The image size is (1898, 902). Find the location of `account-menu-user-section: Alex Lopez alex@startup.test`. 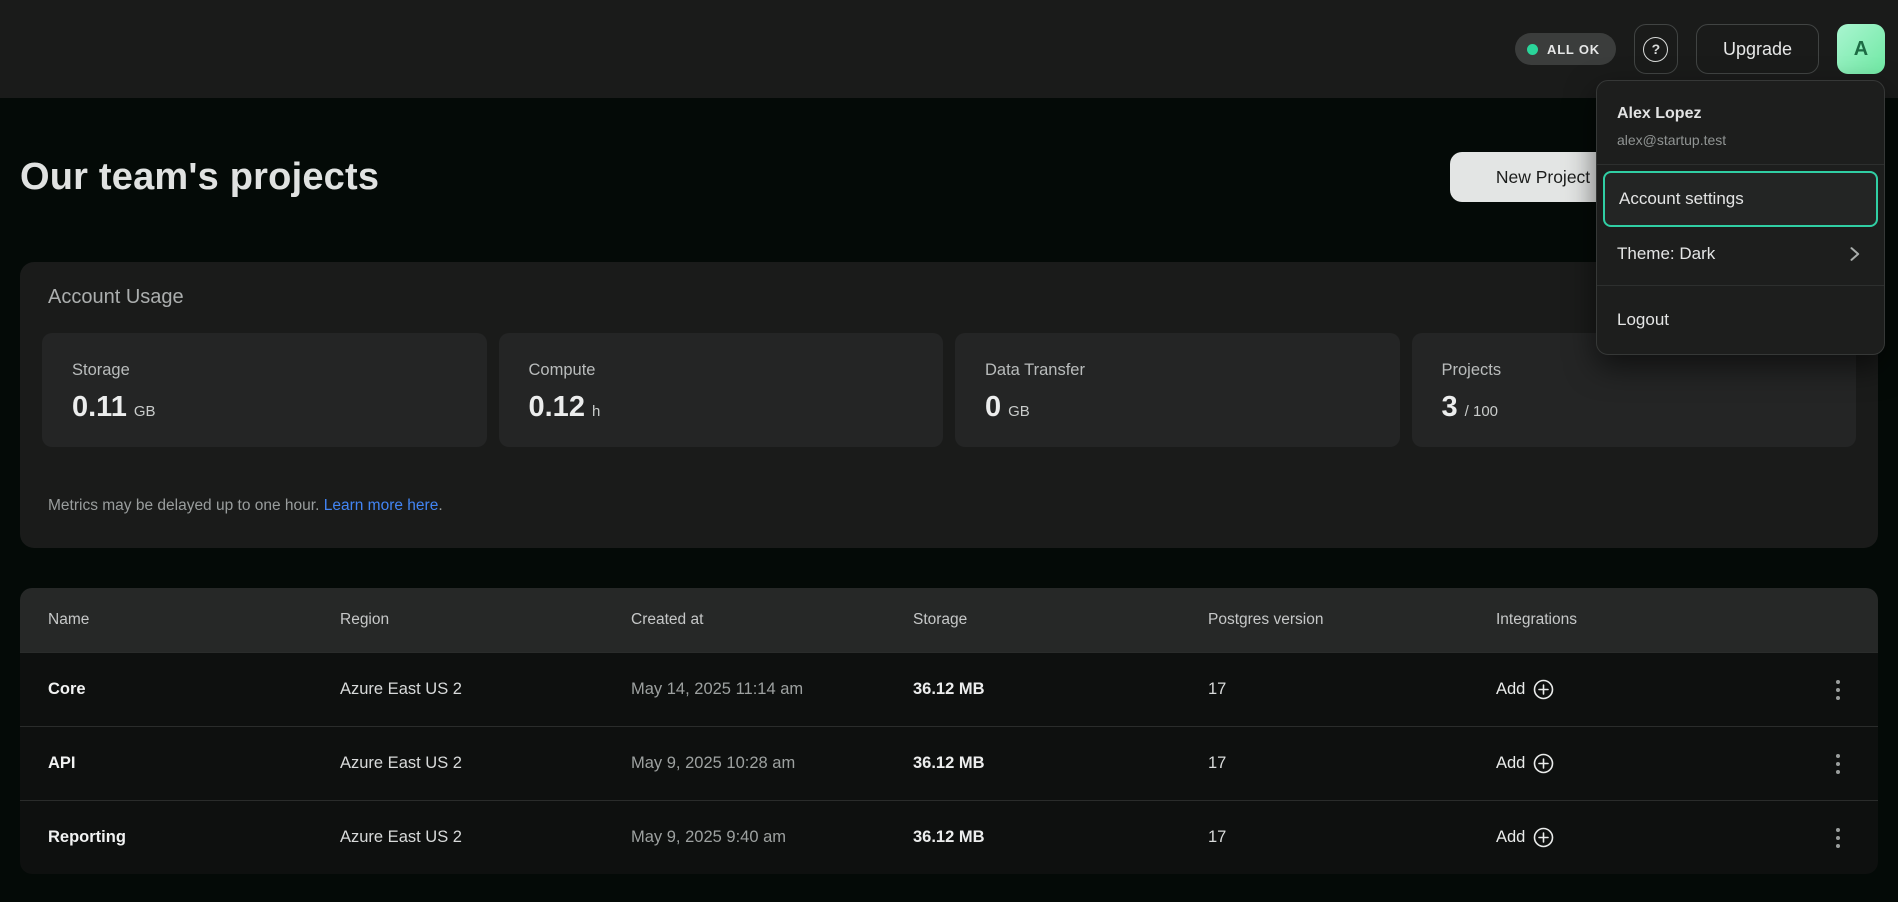

account-menu-user-section: Alex Lopez alex@startup.test is located at coordinates (1740, 122).